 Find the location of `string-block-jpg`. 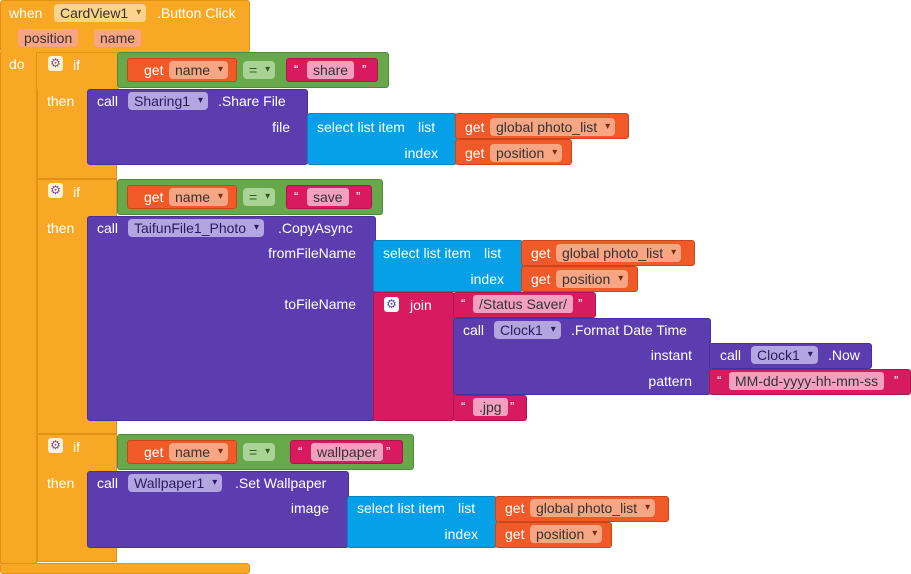

string-block-jpg is located at coordinates (490, 408).